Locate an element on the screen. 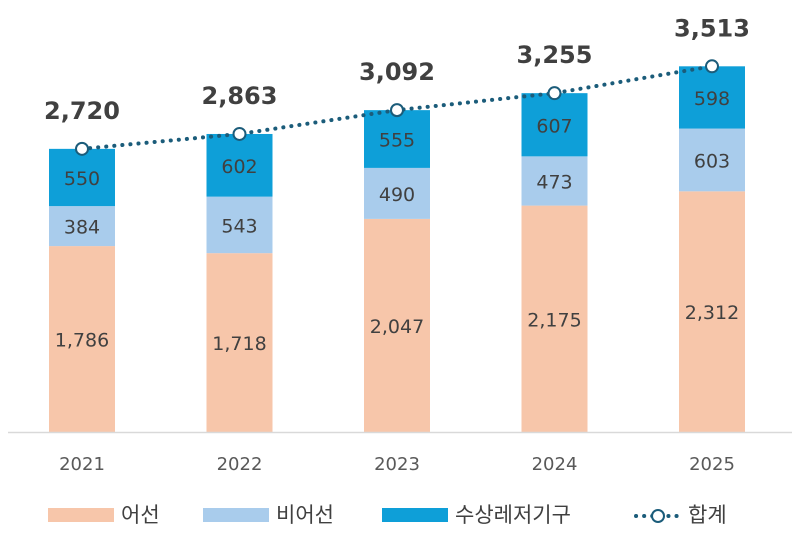  x-tick-label: 2021 is located at coordinates (82, 464).